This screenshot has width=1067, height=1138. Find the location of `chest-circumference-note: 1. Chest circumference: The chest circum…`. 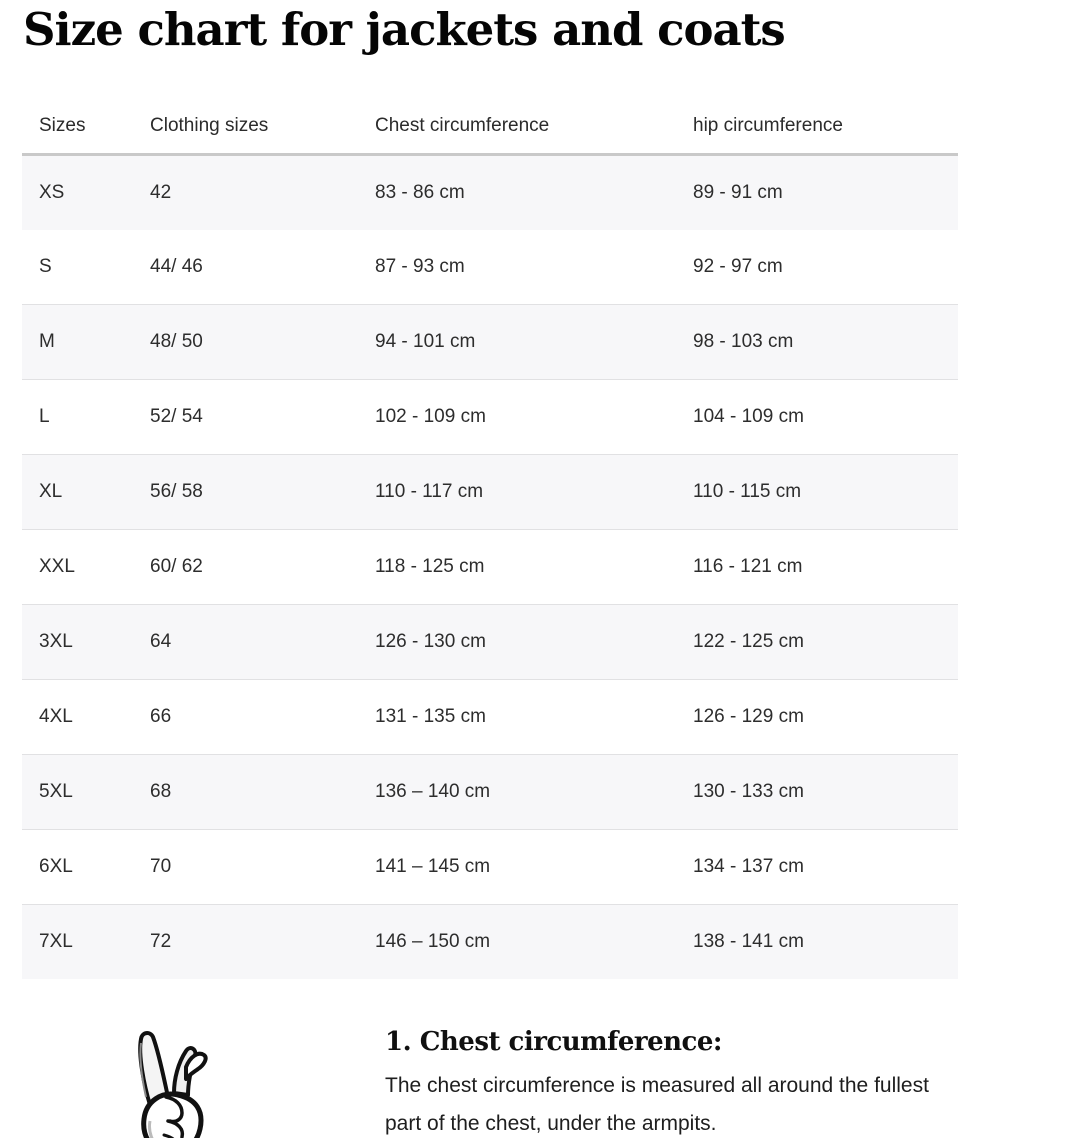

chest-circumference-note: 1. Chest circumference: The chest circum… is located at coordinates (597, 1082).